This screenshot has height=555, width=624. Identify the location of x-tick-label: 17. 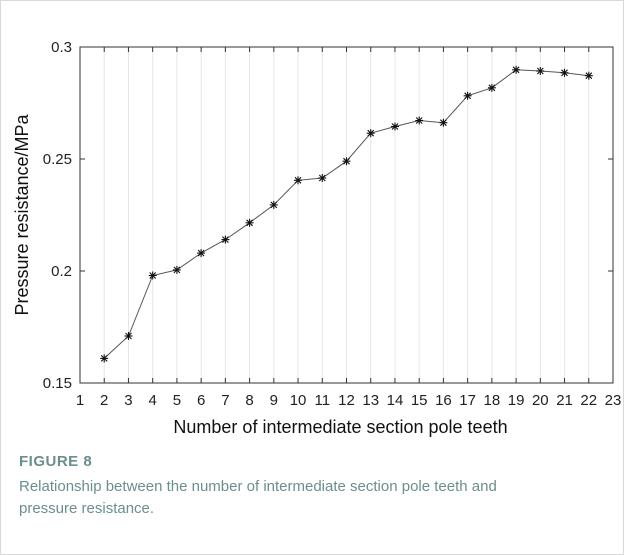
(467, 400).